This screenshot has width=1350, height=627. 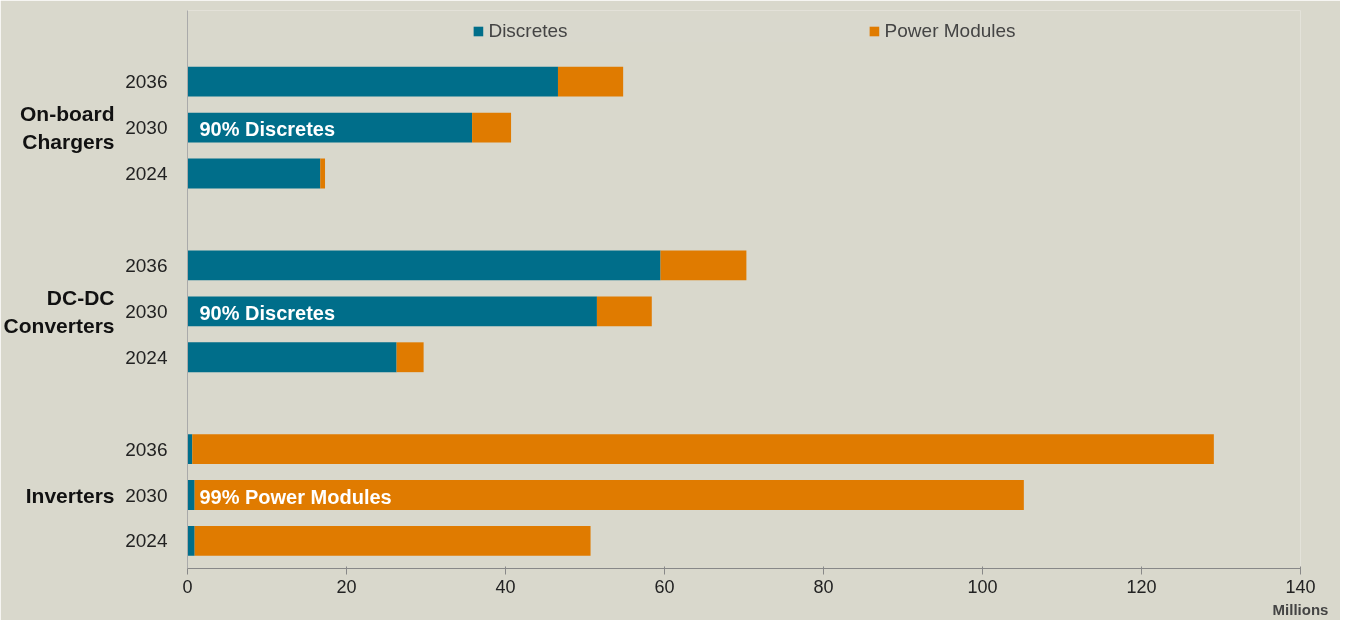 What do you see at coordinates (528, 31) in the screenshot?
I see `legend-label: Discretes` at bounding box center [528, 31].